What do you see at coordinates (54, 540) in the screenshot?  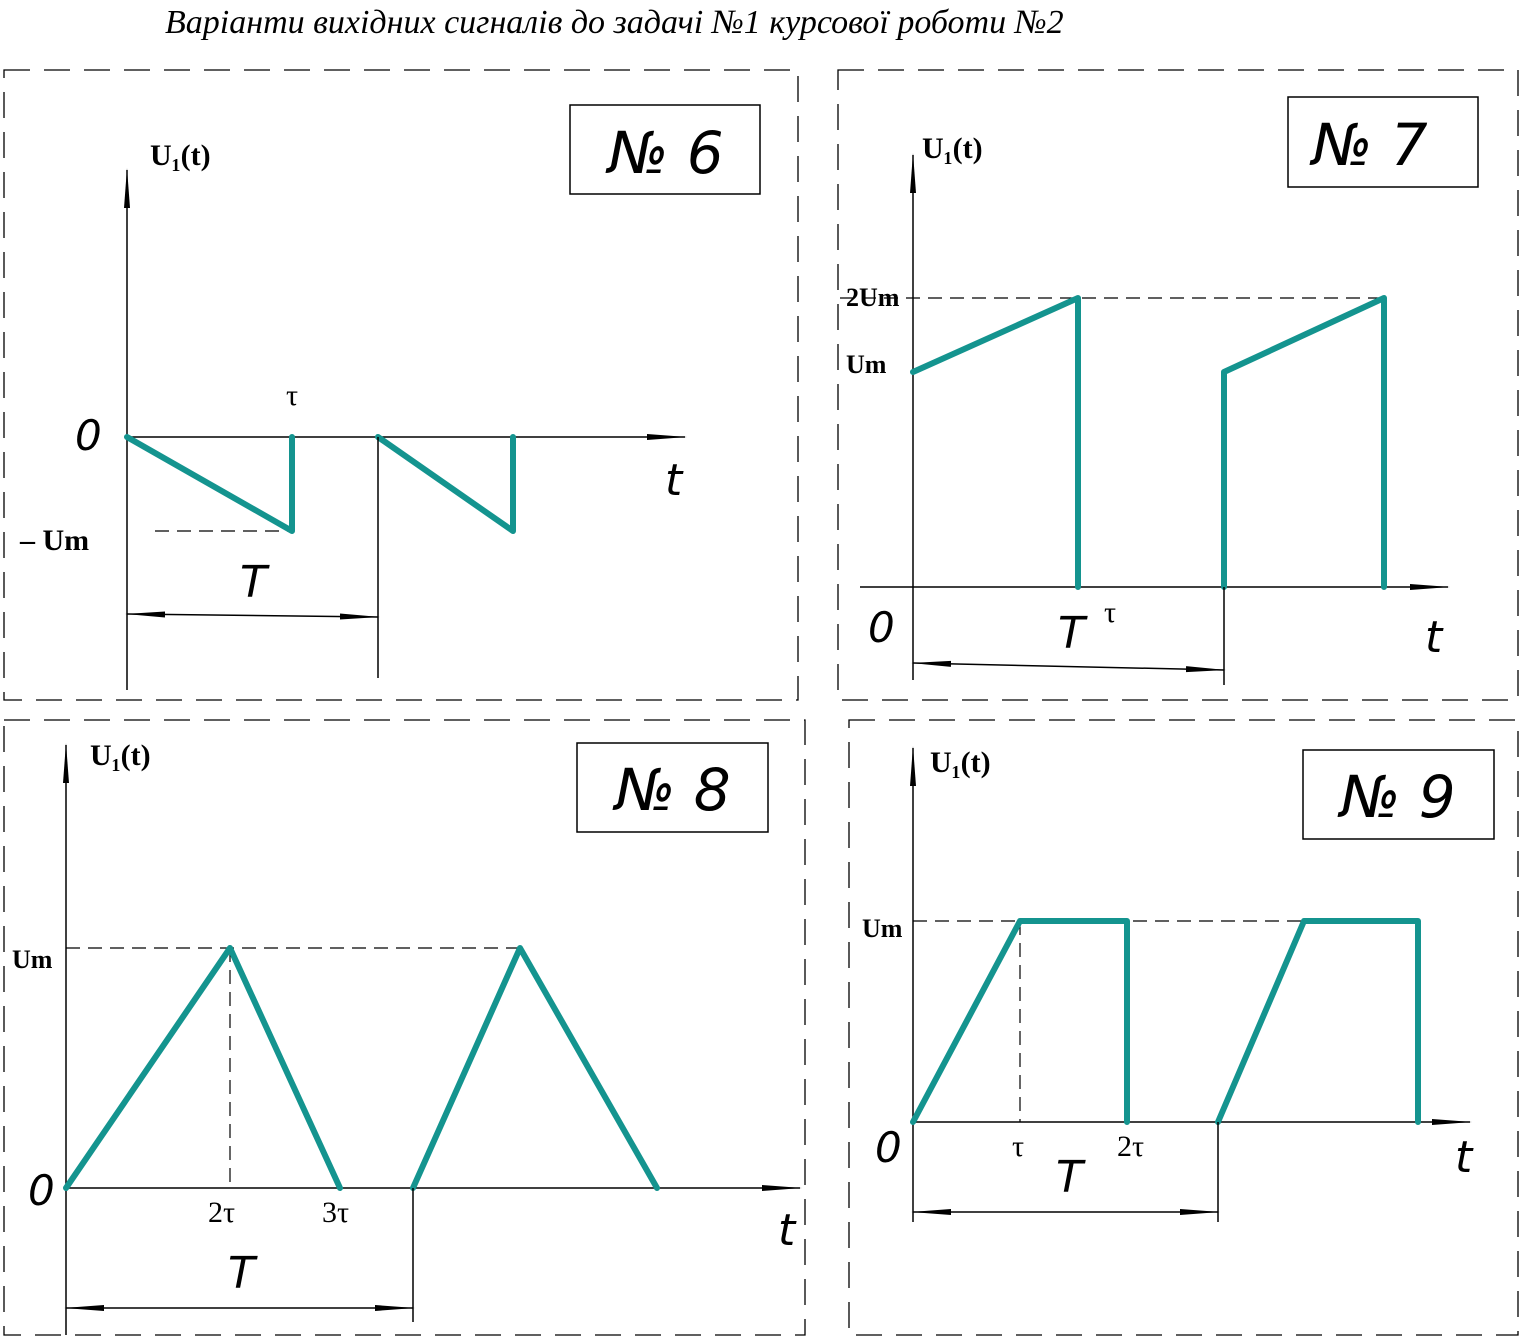 I see `level-label: – Um` at bounding box center [54, 540].